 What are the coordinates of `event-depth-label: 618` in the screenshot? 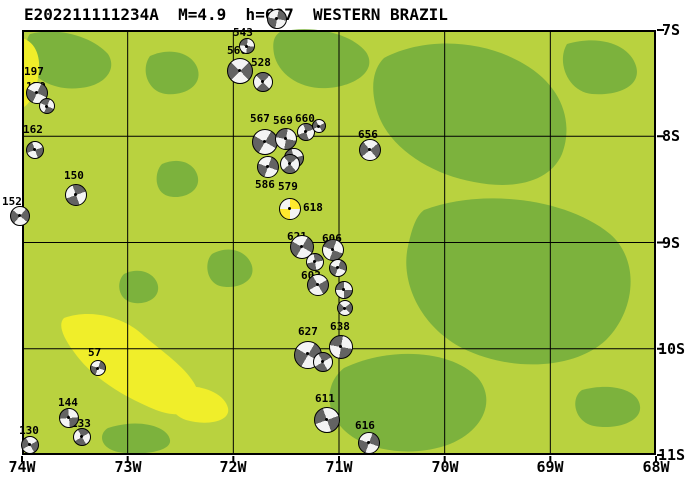 It's located at (313, 207).